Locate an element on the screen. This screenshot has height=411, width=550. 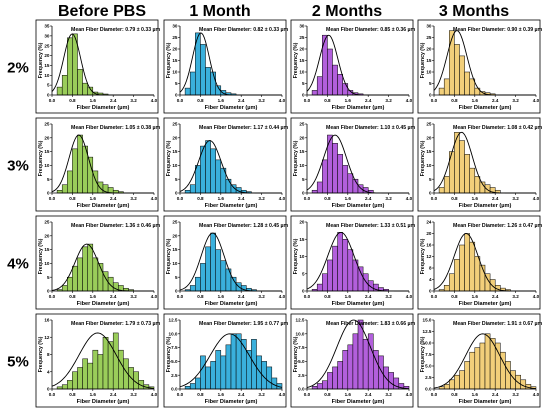
y-tick-label: 16 is located at coordinates (429, 245).